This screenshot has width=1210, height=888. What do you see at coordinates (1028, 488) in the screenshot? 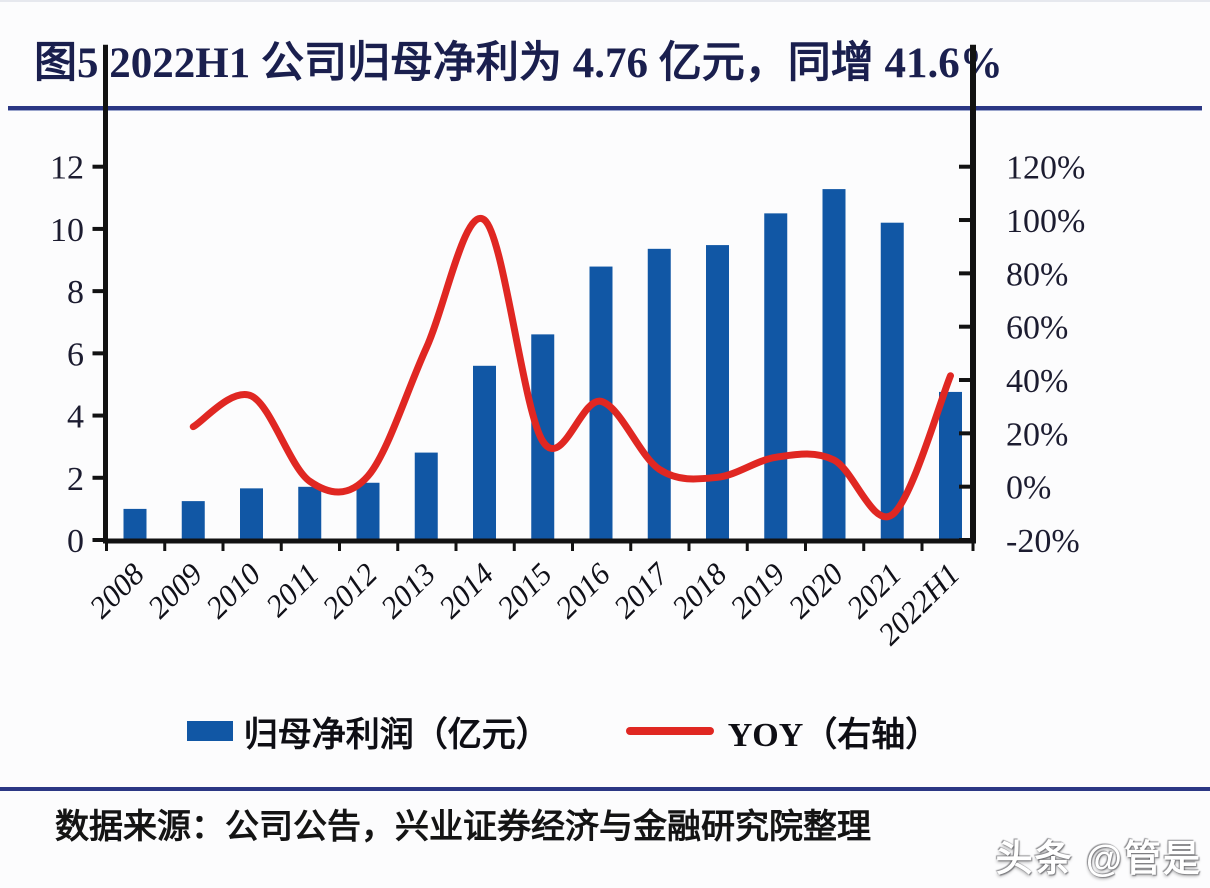
I see `right-tick-label-0: 0%` at bounding box center [1028, 488].